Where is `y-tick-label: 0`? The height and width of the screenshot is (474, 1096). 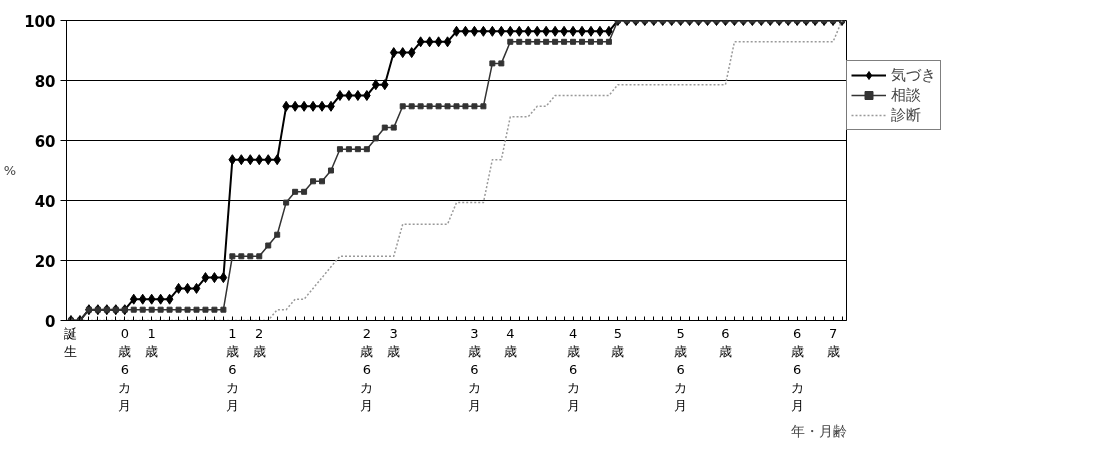
y-tick-label: 0 is located at coordinates (50, 321).